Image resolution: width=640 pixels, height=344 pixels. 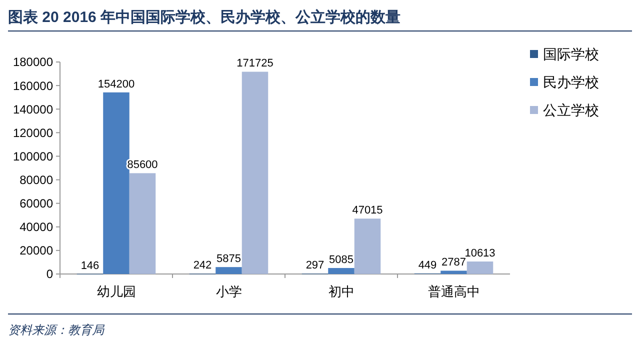 What do you see at coordinates (37, 203) in the screenshot?
I see `y-tick-label: 60000` at bounding box center [37, 203].